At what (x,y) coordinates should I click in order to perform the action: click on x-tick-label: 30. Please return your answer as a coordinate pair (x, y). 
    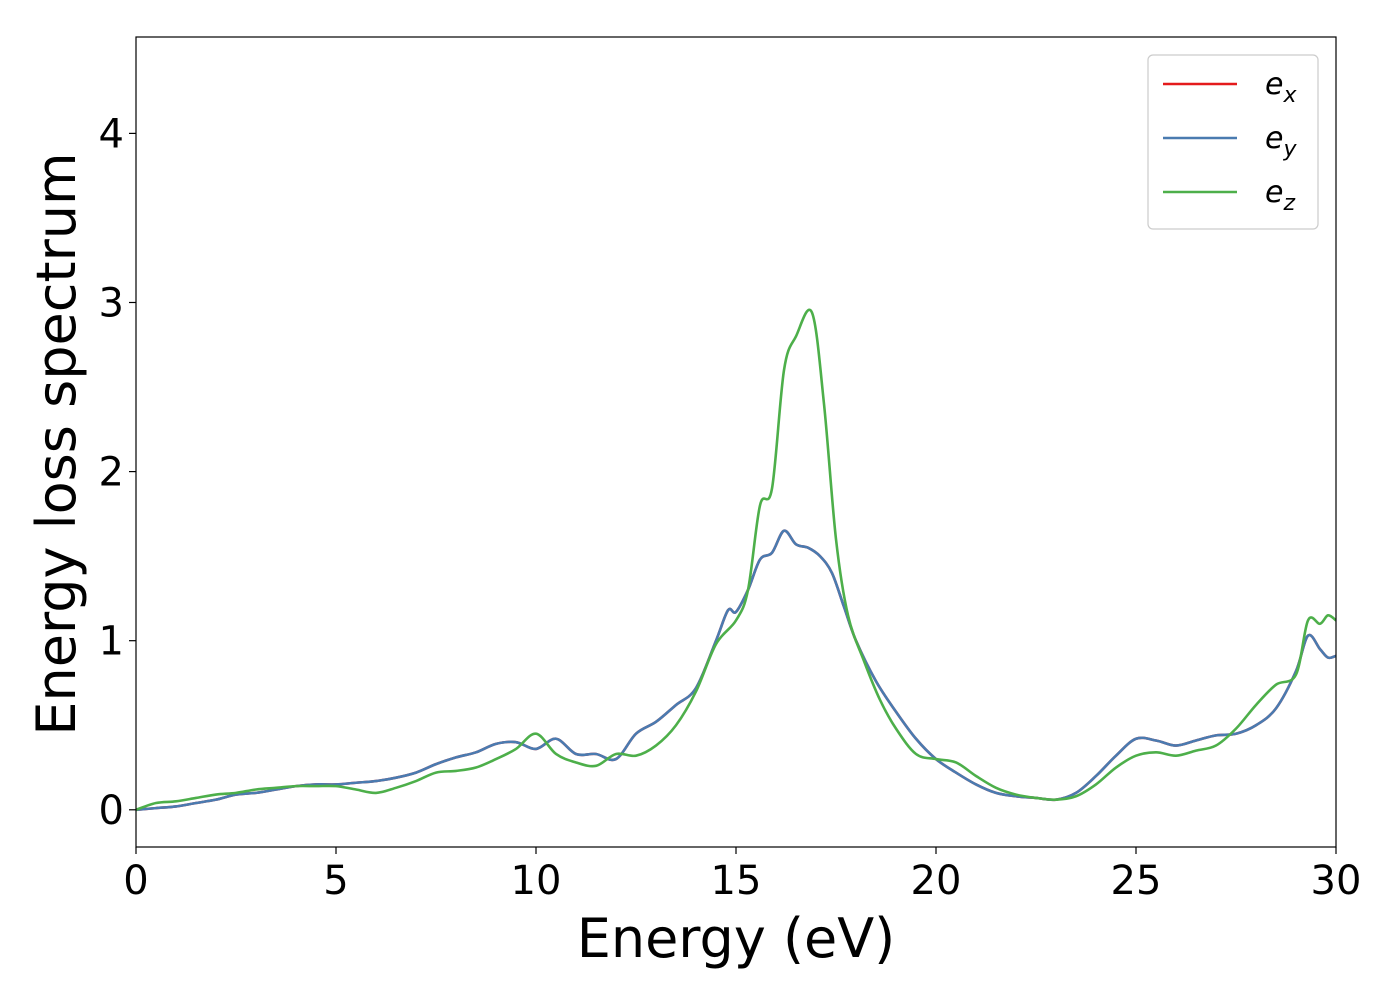
    Looking at the image, I should click on (1336, 881).